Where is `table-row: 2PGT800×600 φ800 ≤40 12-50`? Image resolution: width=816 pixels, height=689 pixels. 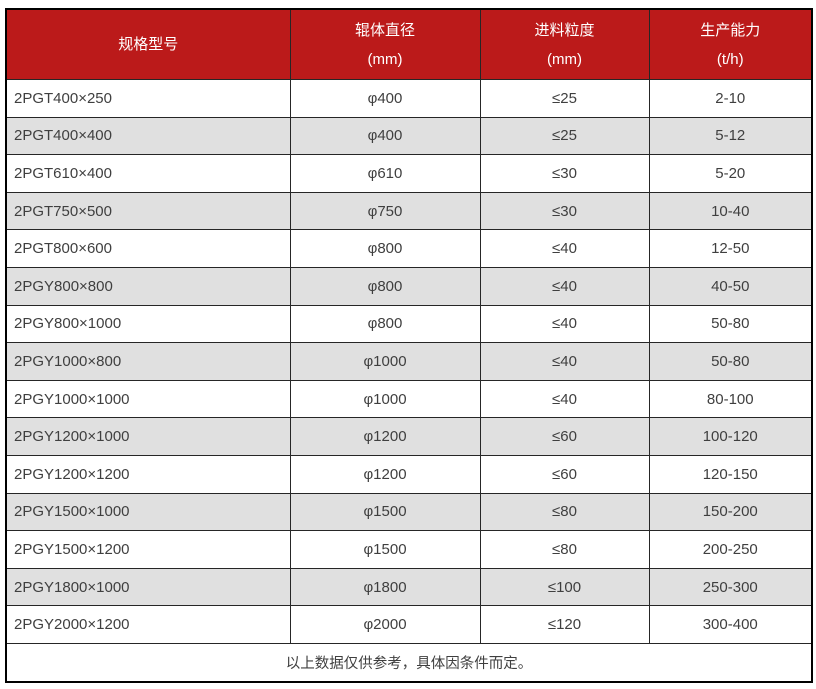
table-row: 2PGT800×600 φ800 ≤40 12-50 is located at coordinates (409, 248).